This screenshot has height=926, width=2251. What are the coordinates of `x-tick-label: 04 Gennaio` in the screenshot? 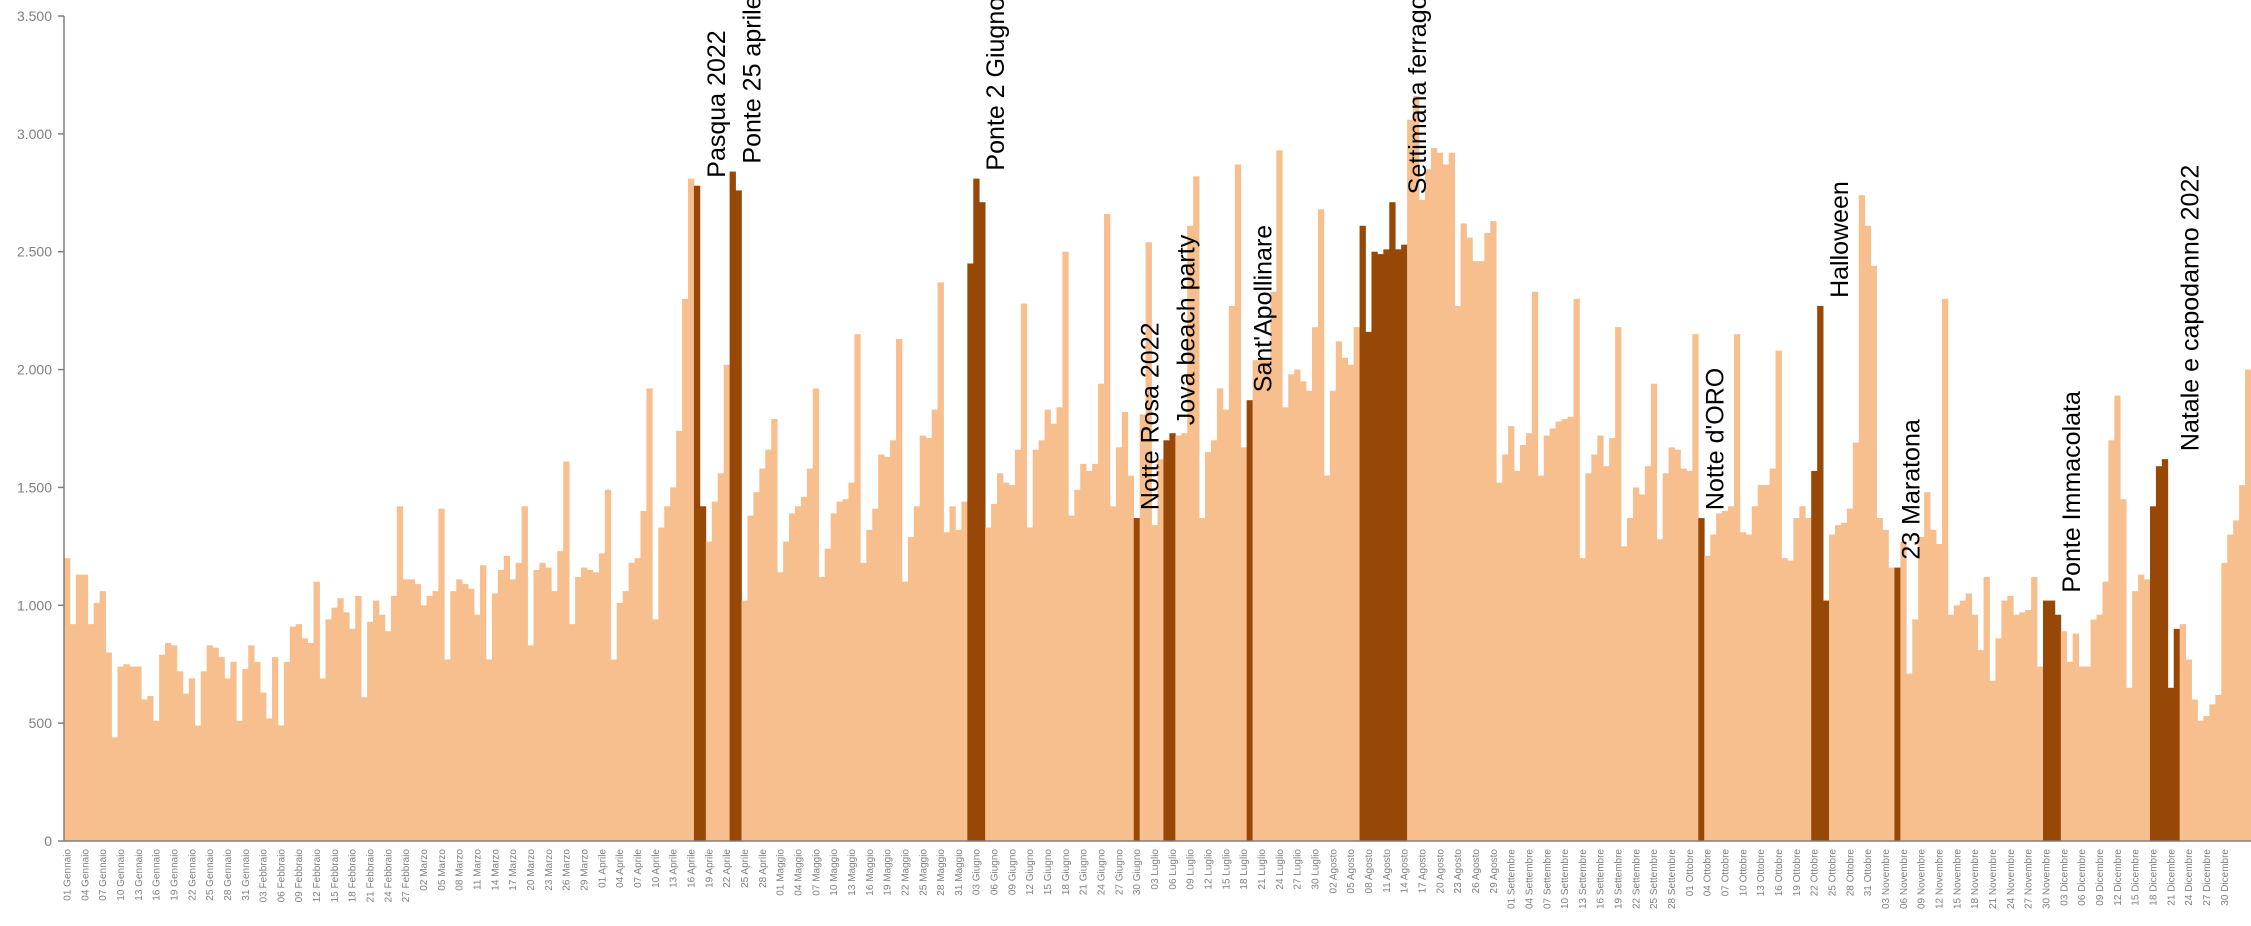 It's located at (85, 875).